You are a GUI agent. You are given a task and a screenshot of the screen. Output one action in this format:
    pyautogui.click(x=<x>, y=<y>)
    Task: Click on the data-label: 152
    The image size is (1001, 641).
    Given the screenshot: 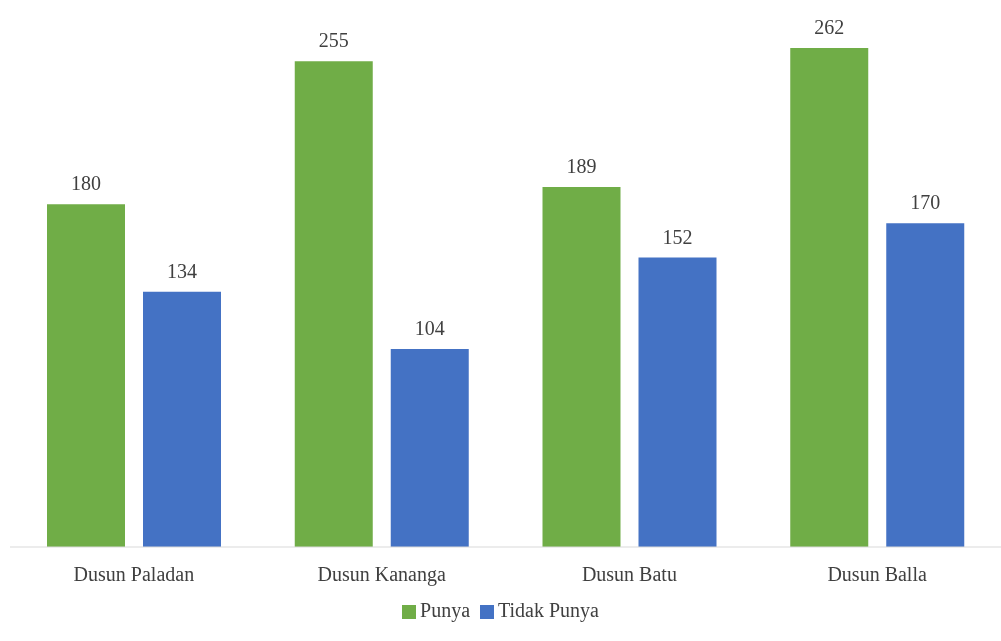 What is the action you would take?
    pyautogui.click(x=677, y=236)
    